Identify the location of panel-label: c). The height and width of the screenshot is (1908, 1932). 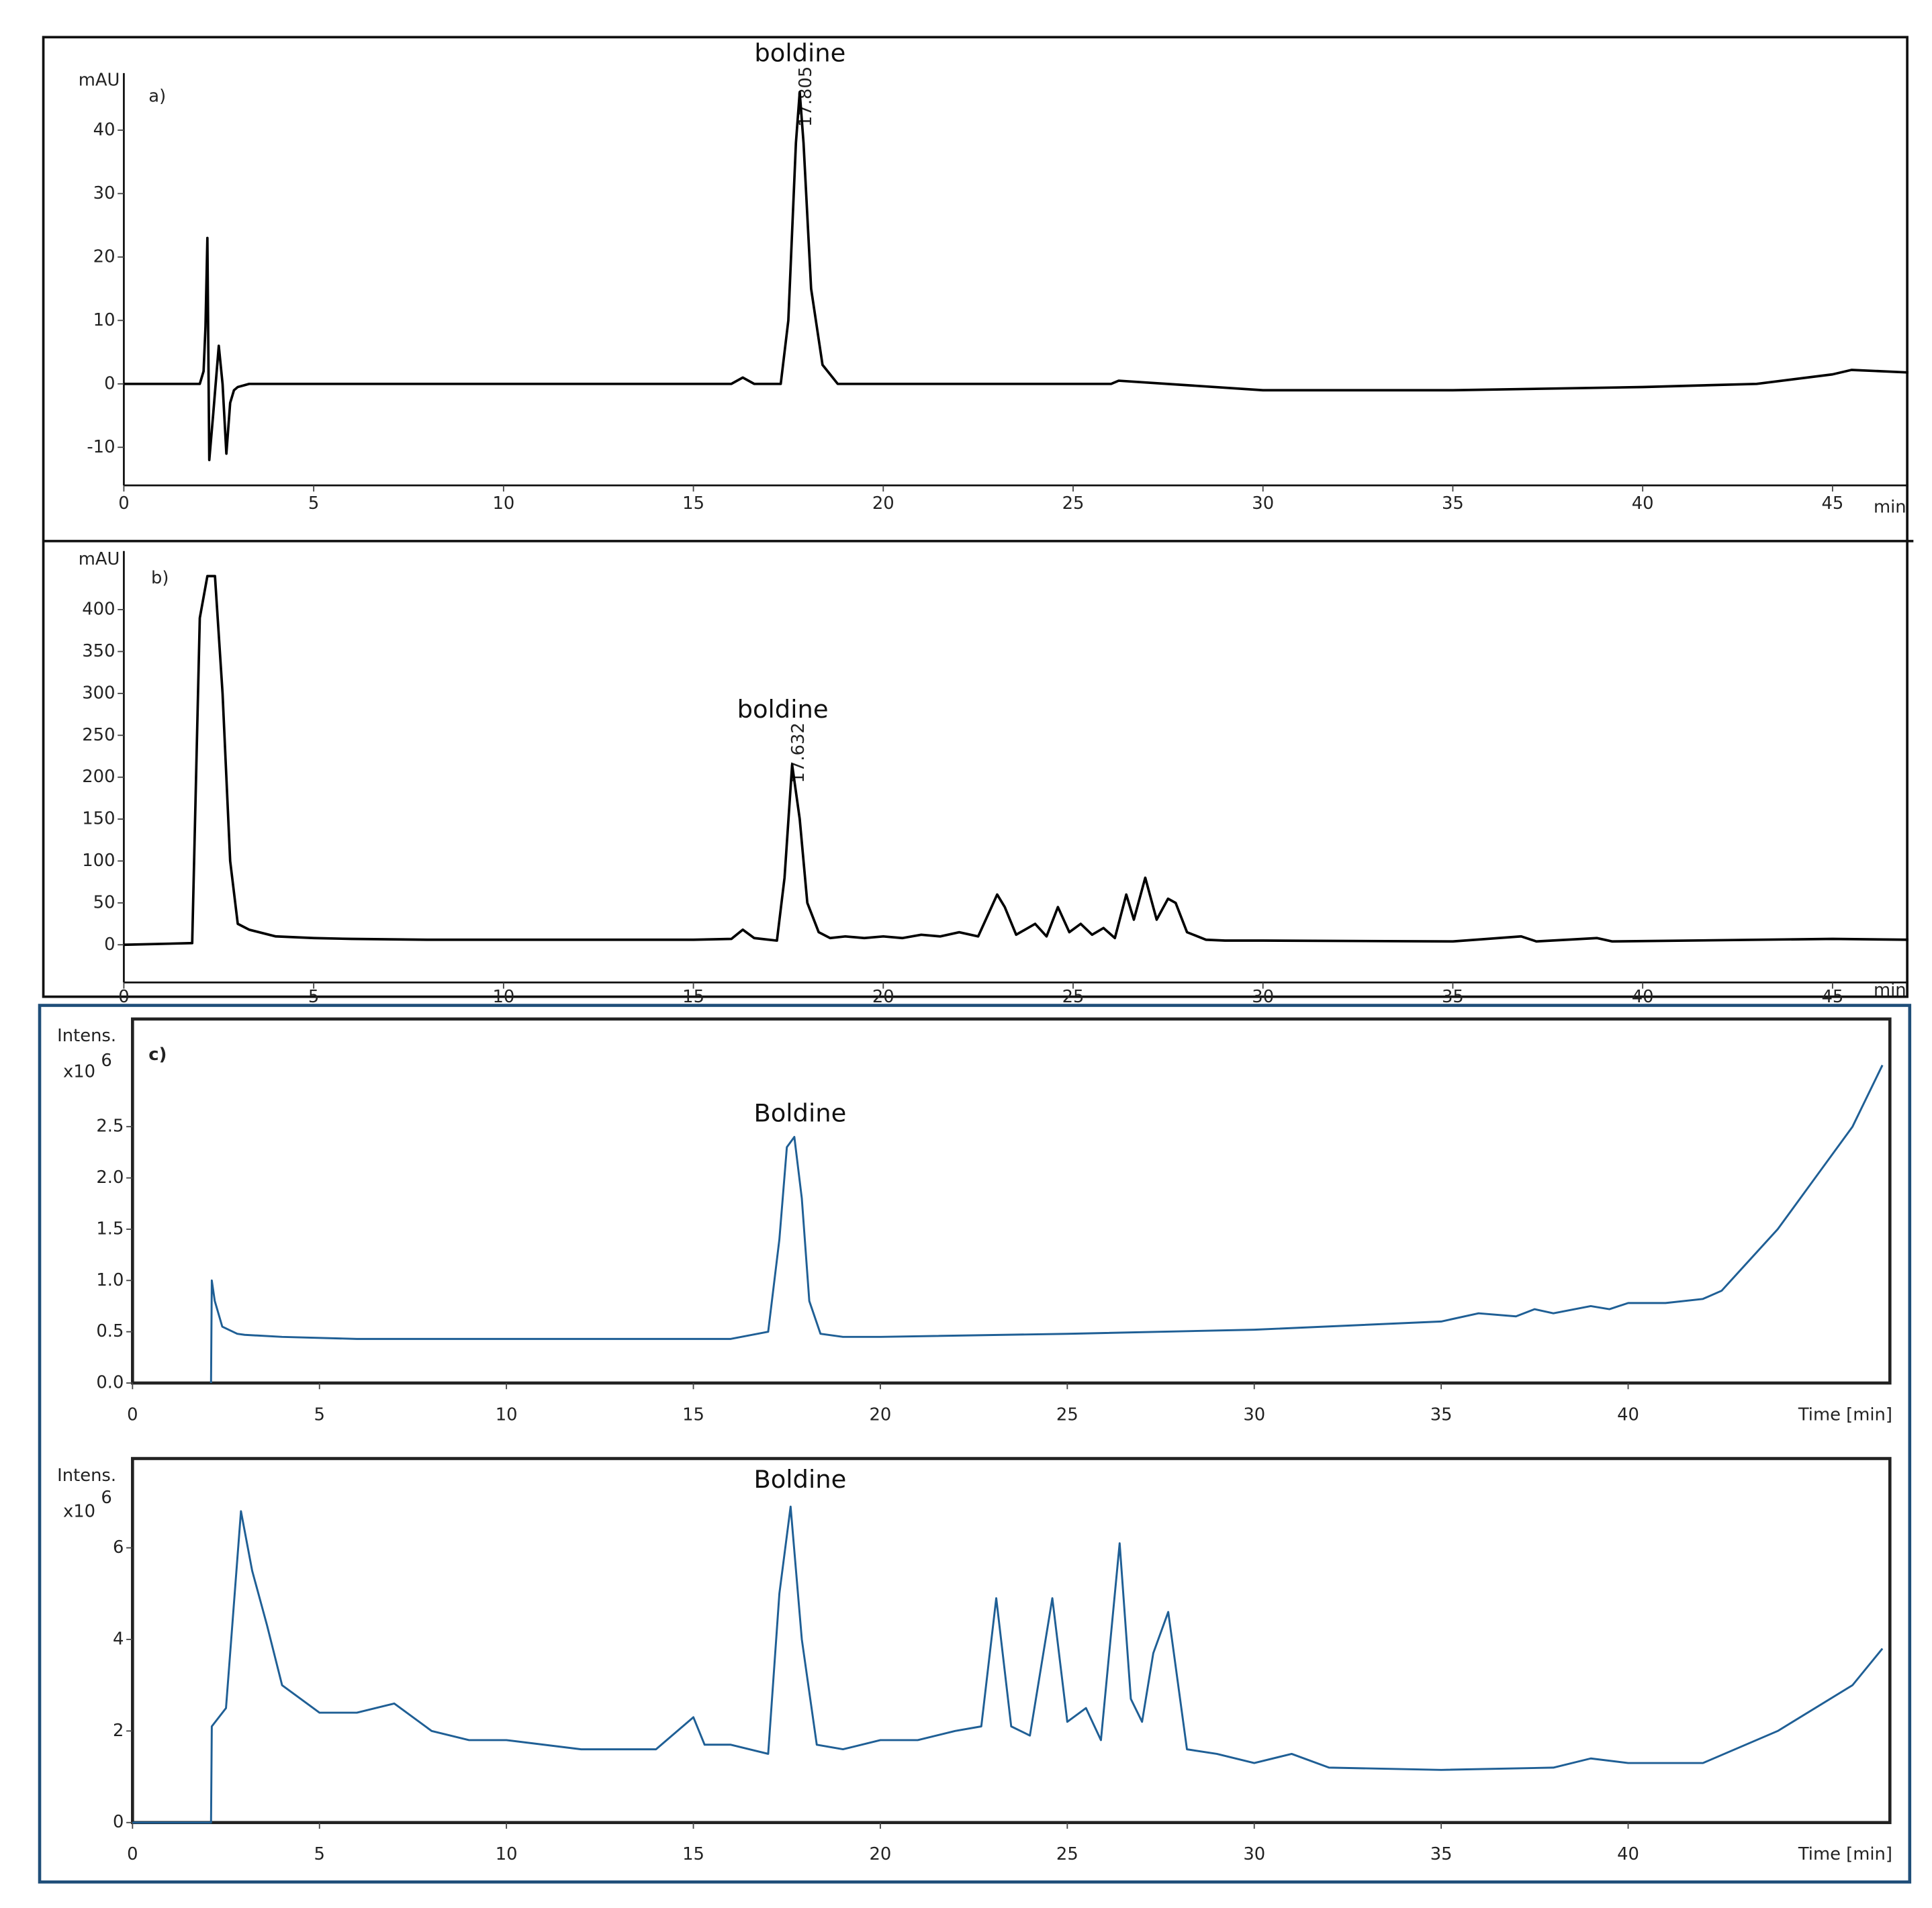
(157, 1055).